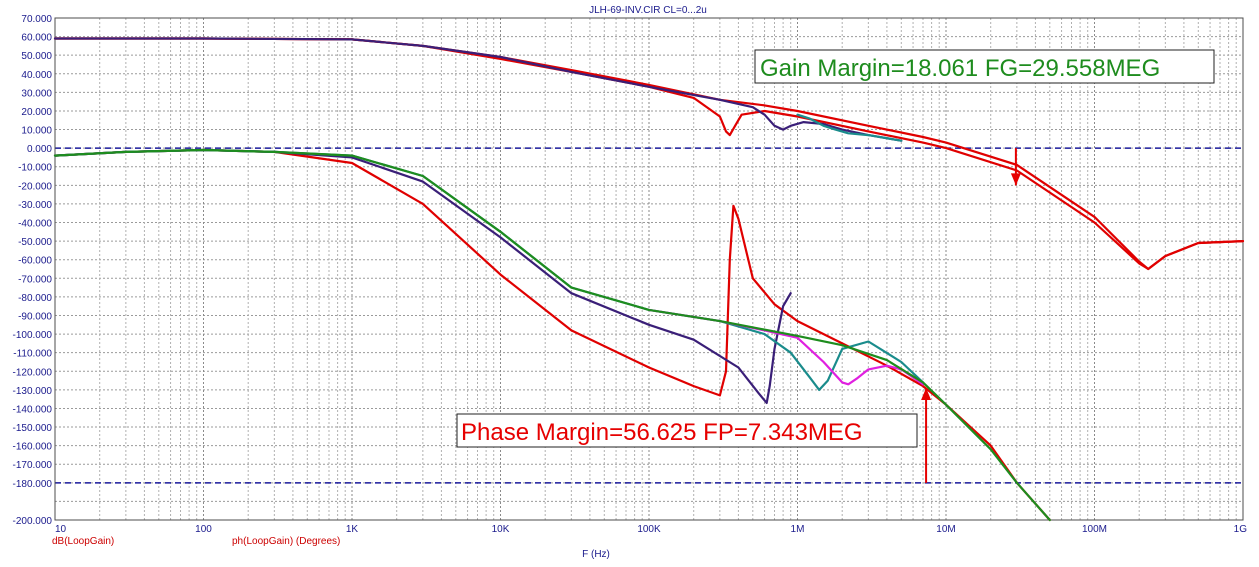  What do you see at coordinates (35, 186) in the screenshot?
I see `y-tick-label: -20.000` at bounding box center [35, 186].